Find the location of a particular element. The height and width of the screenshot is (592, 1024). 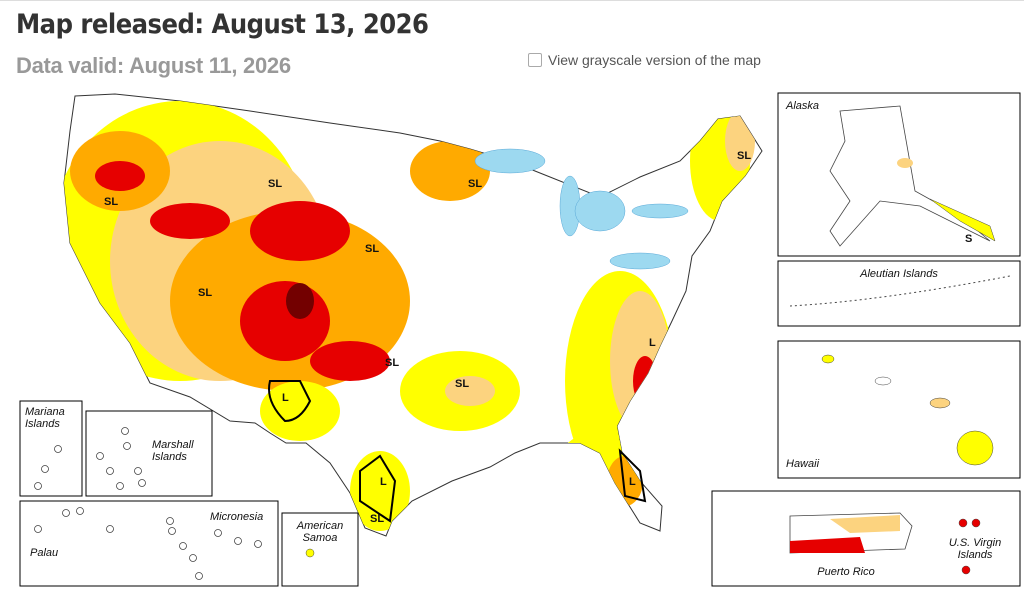

inset-label: Palau is located at coordinates (44, 553).